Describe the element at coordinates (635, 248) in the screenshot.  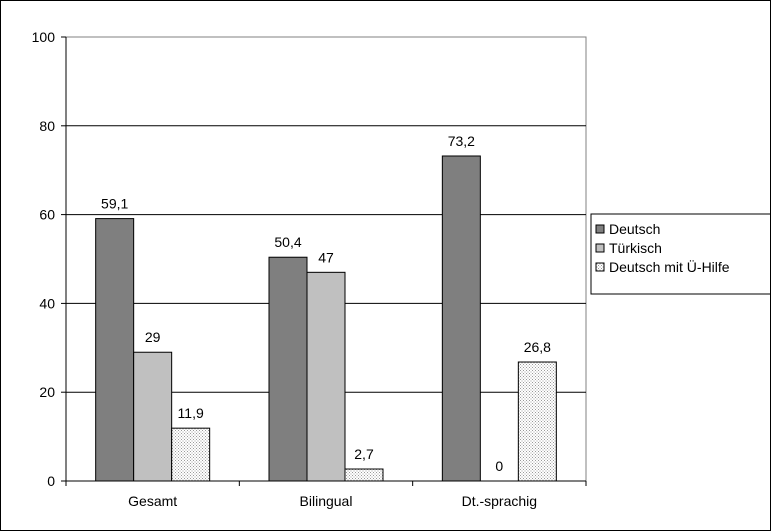
I see `legend-label: Türkisch` at that location.